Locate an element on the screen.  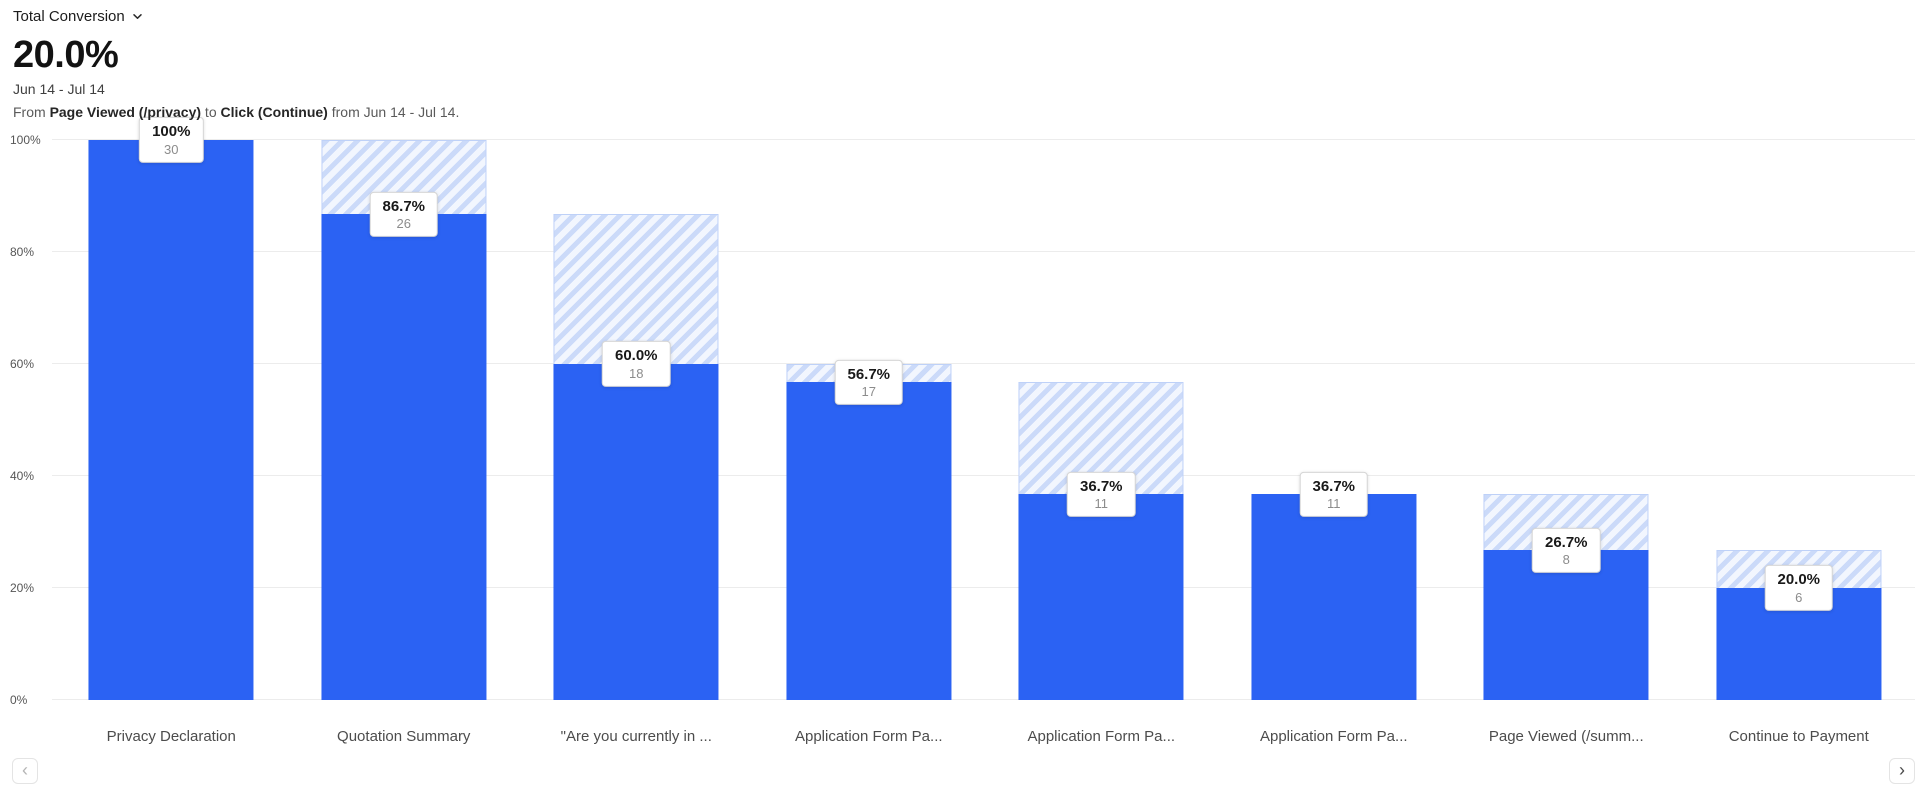
conversion-count: 26 is located at coordinates (403, 224).